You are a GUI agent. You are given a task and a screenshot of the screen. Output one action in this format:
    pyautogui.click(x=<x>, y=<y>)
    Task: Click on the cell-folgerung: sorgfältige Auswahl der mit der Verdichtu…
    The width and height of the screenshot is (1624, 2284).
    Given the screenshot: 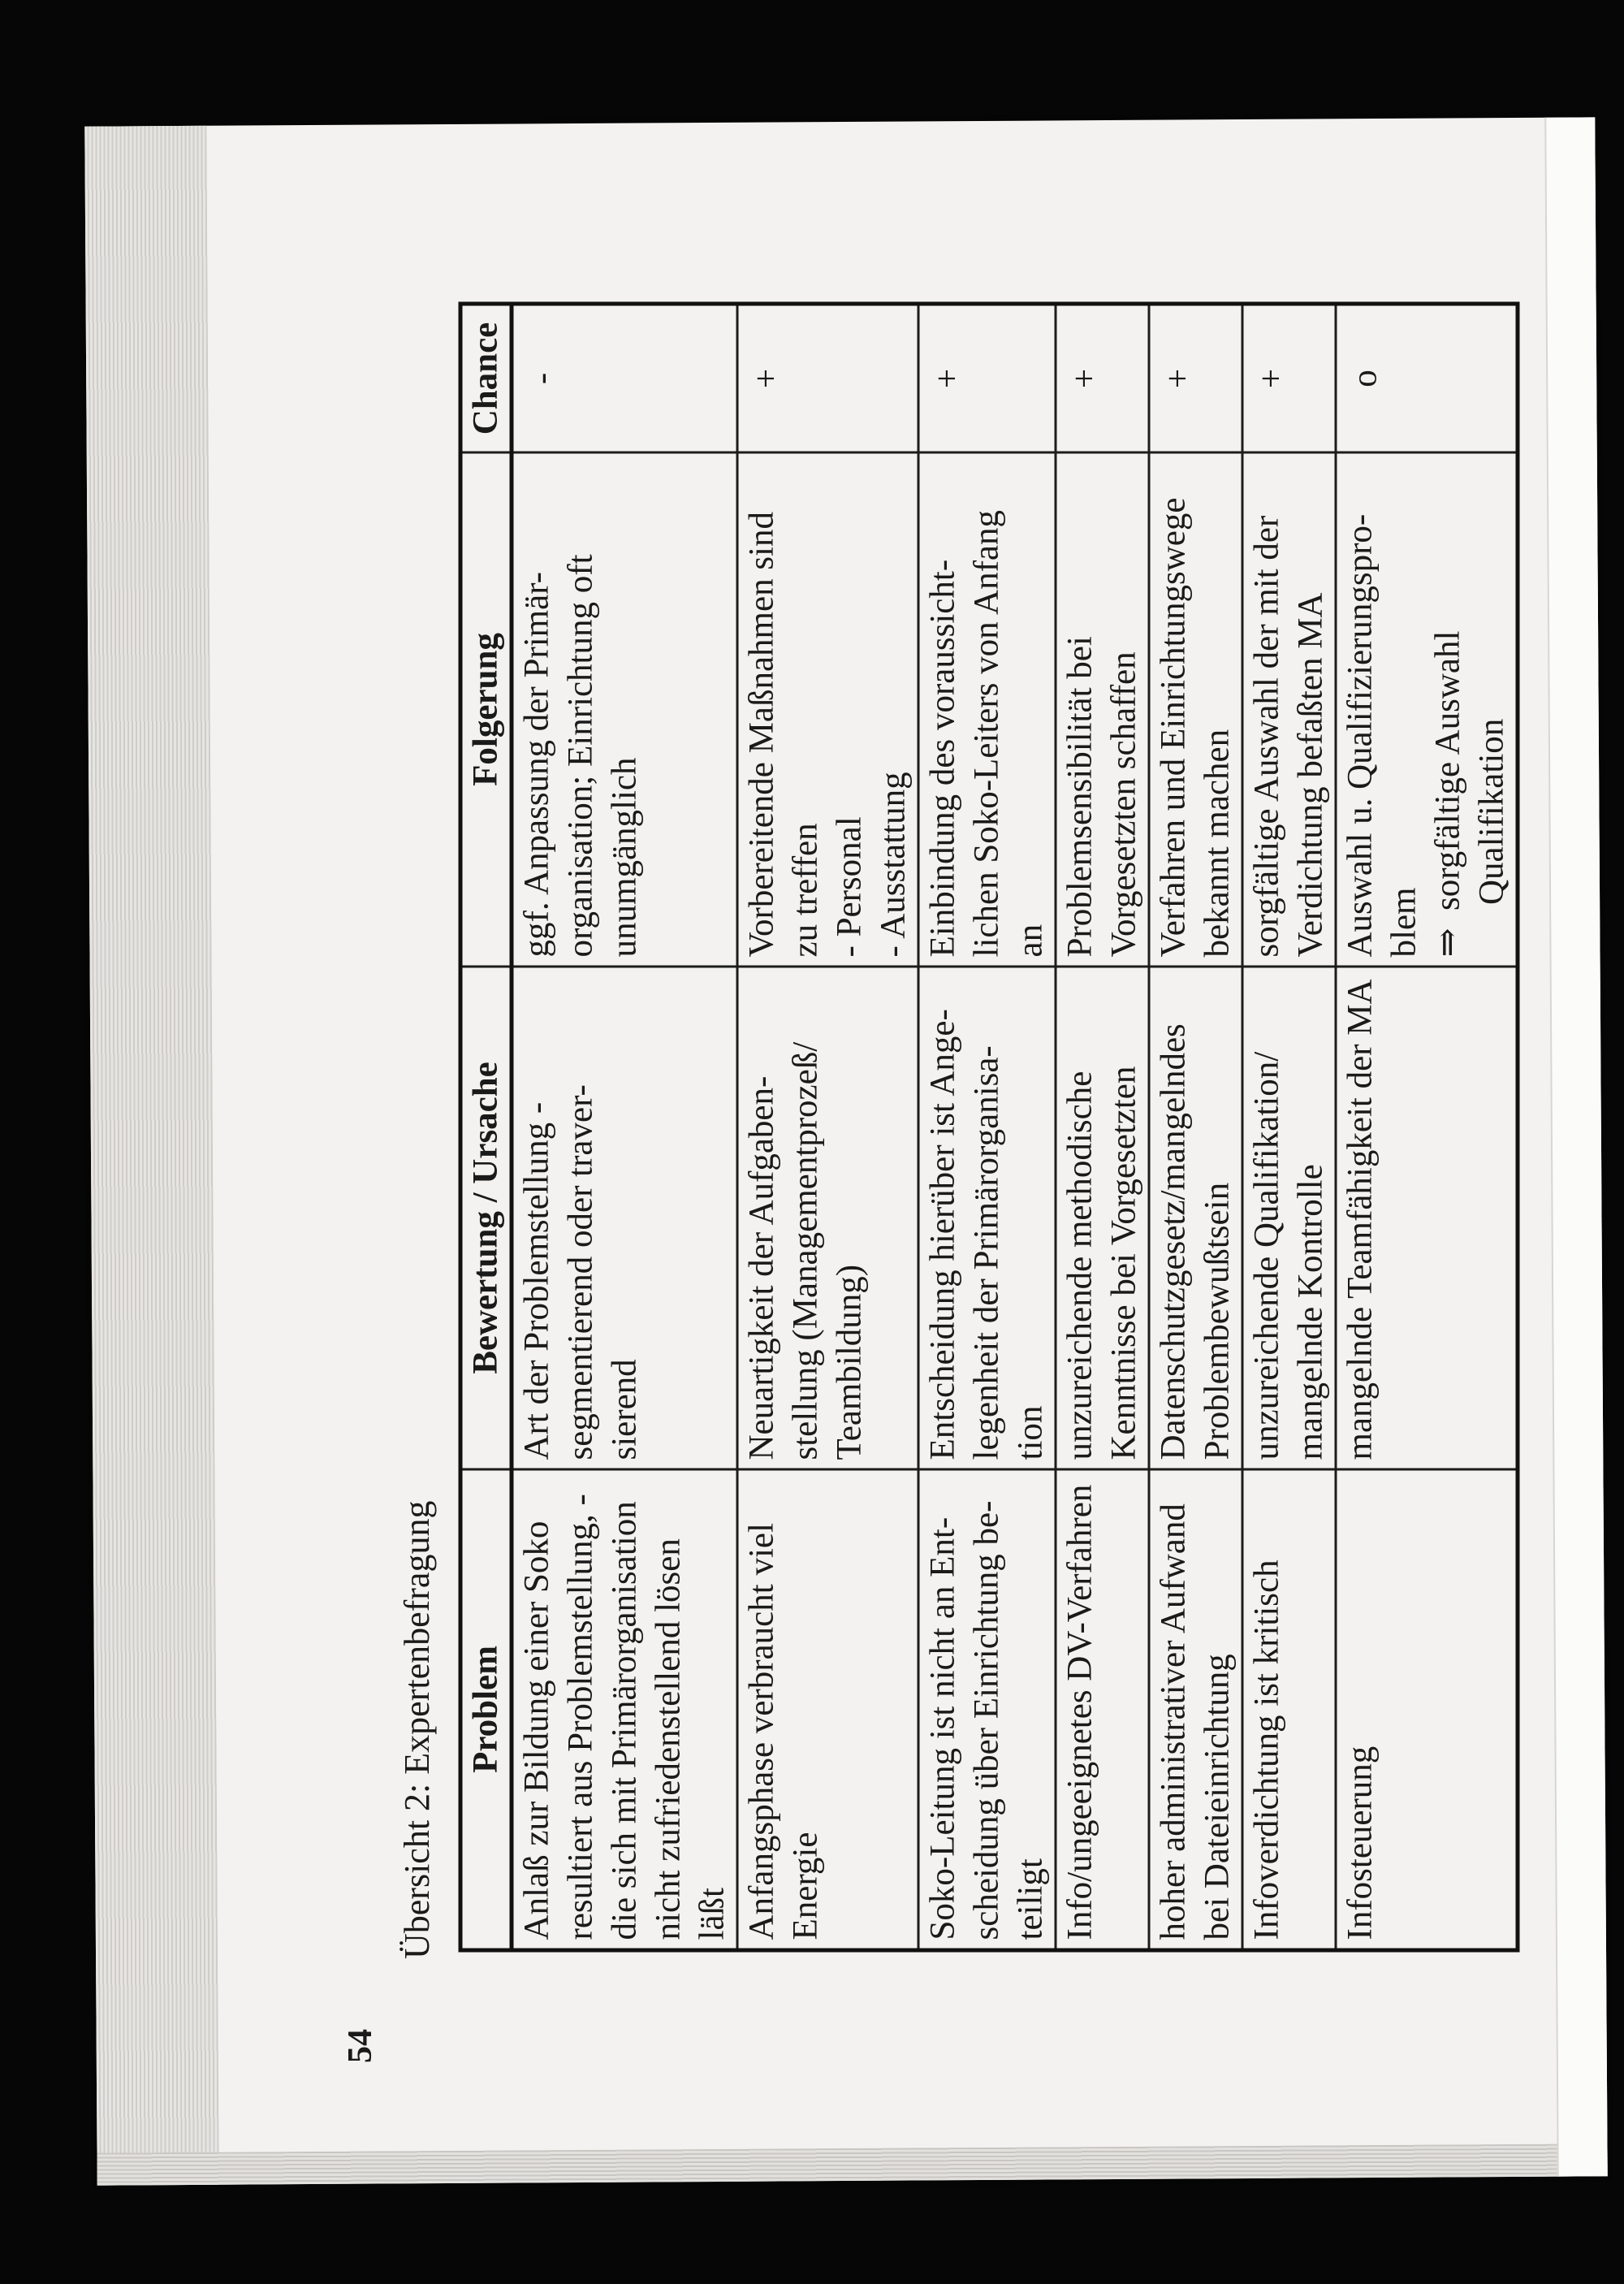 What is the action you would take?
    pyautogui.click(x=1289, y=709)
    